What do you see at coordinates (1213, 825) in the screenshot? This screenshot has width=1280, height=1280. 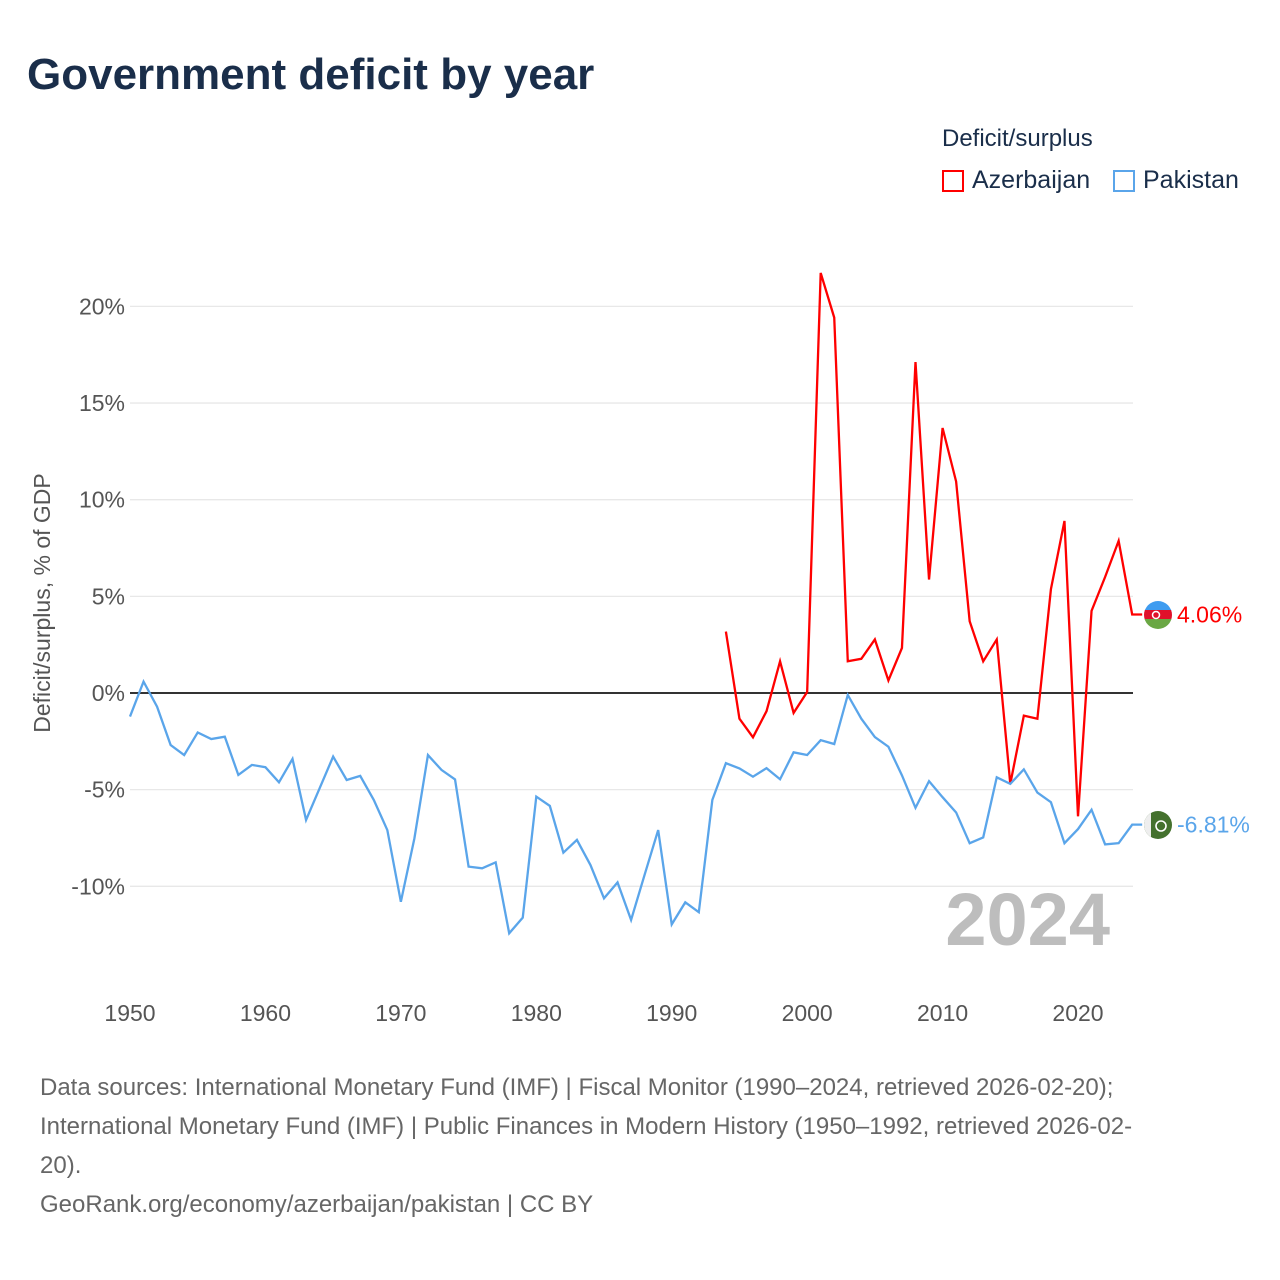 I see `end-value-label-pakistan: -6.81%` at bounding box center [1213, 825].